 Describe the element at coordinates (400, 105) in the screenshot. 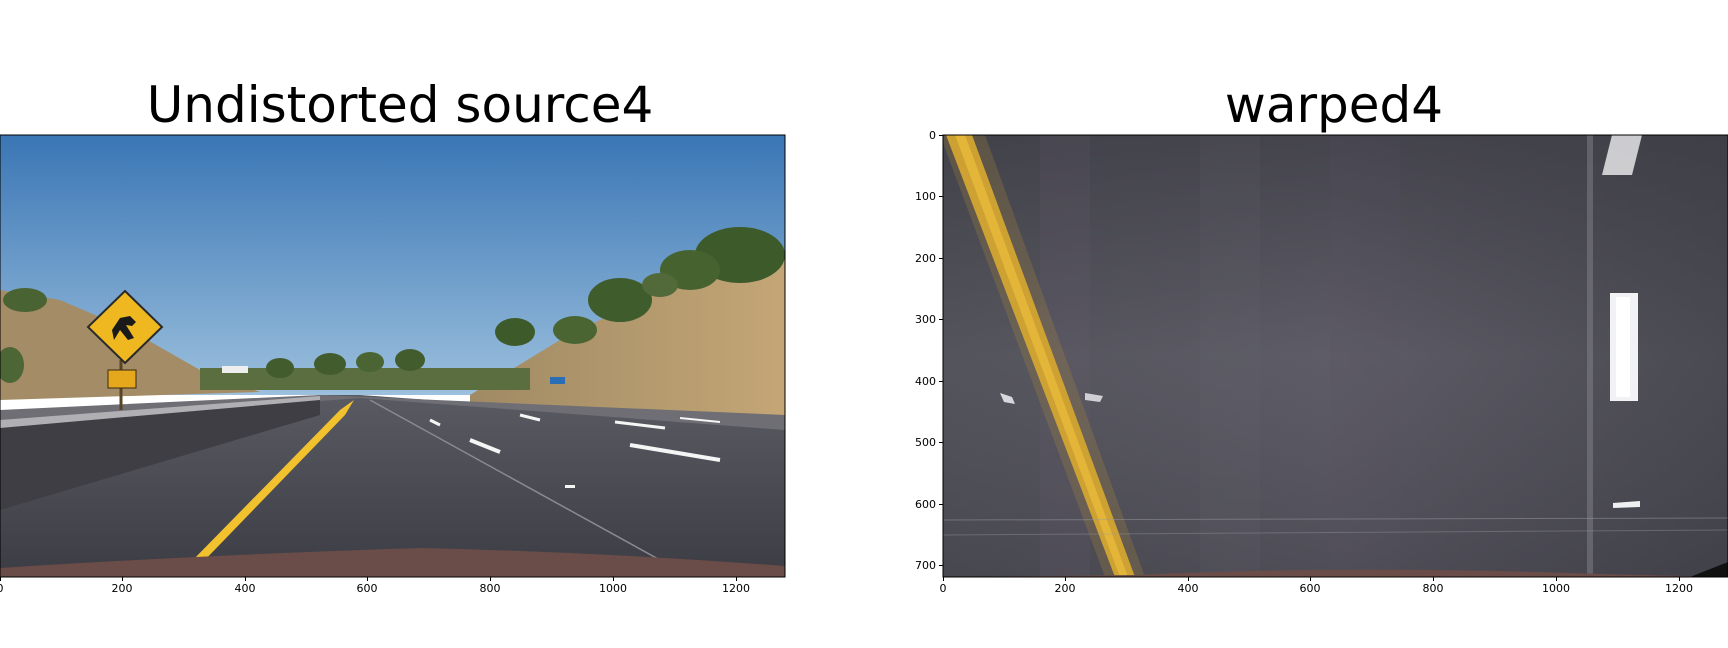

I see `left-panel-title: Undistorted source4` at that location.